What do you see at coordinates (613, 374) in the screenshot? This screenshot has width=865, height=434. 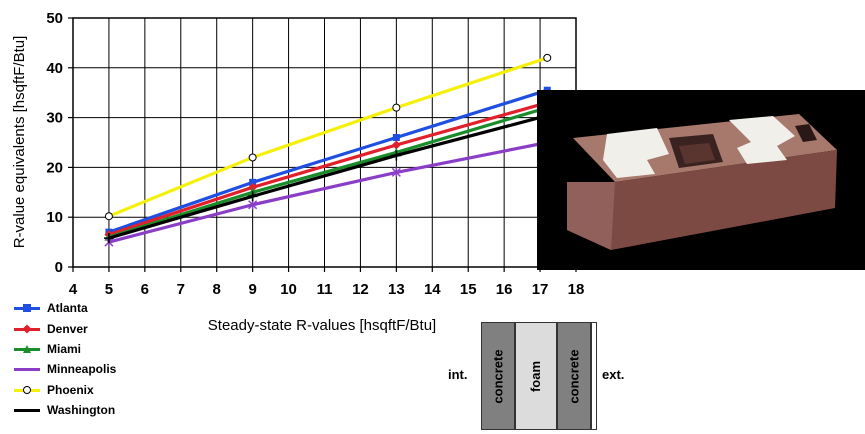 I see `exterior-label: ext.` at bounding box center [613, 374].